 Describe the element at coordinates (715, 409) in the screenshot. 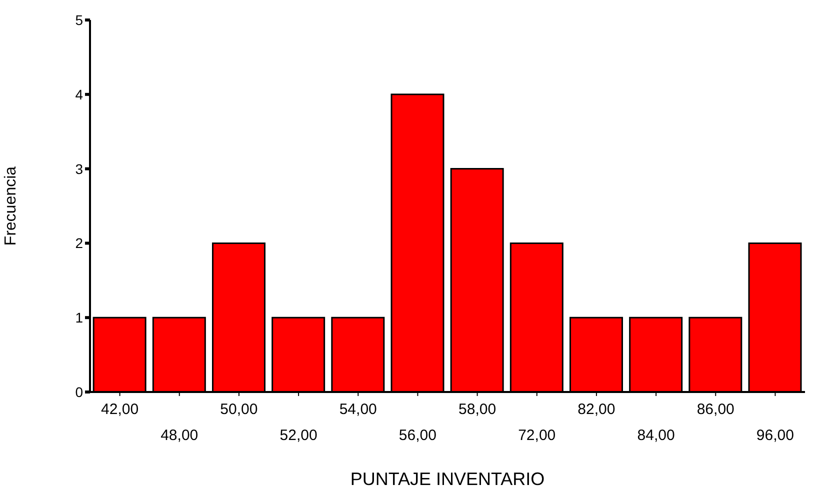

I see `x-tick-label: 86,00` at that location.